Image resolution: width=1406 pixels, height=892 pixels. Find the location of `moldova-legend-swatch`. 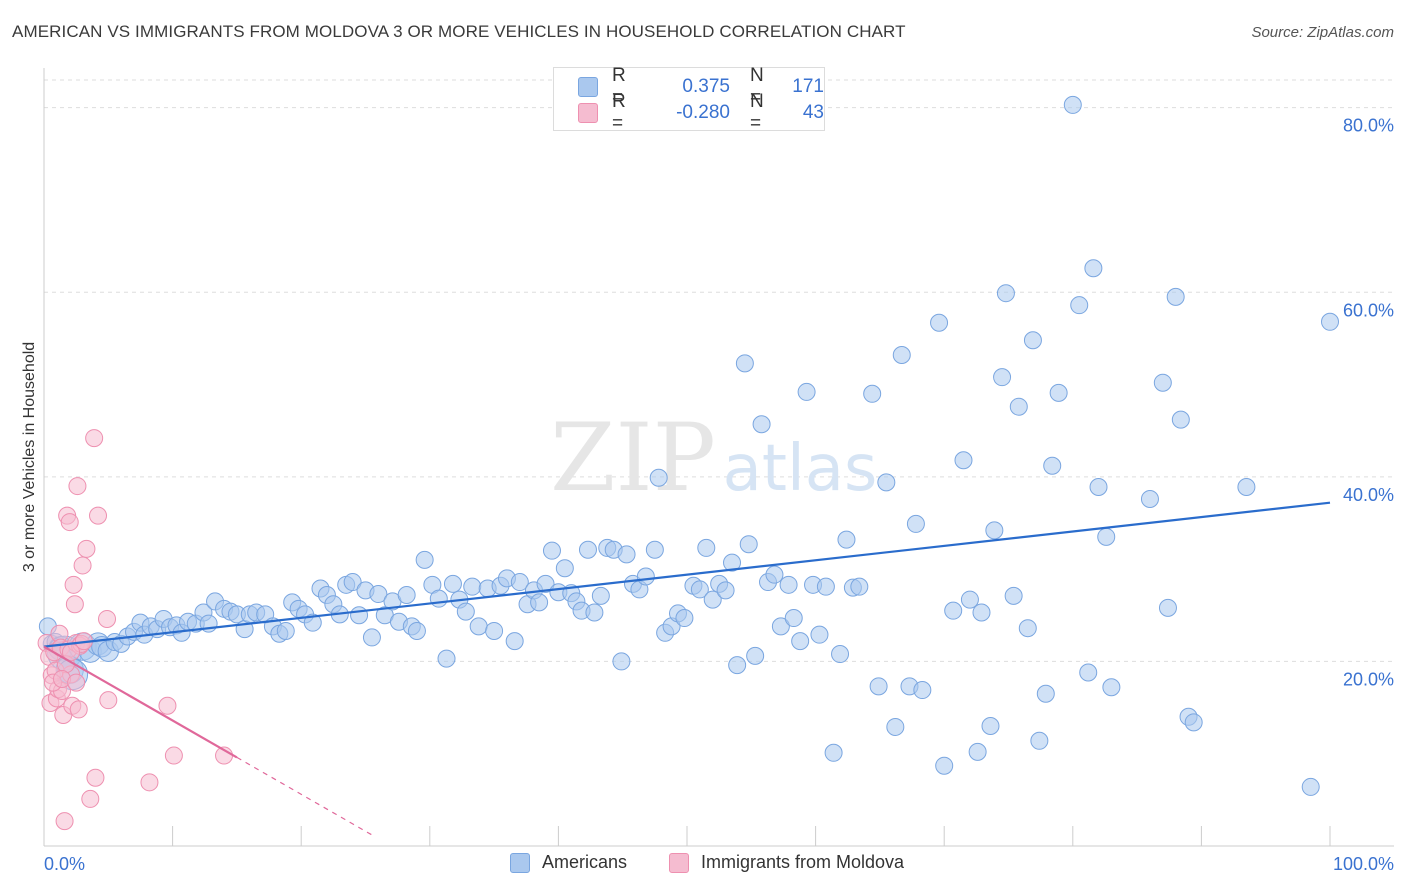

moldova-legend-swatch is located at coordinates (679, 862).